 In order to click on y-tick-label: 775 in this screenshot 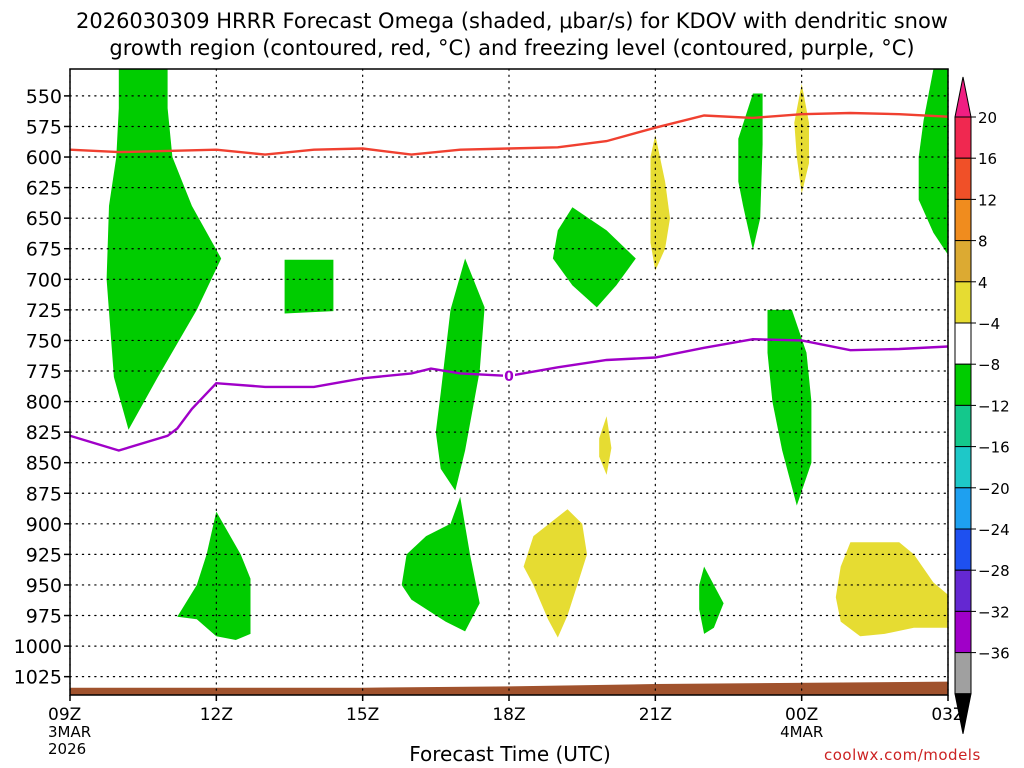, I will do `click(44, 372)`.